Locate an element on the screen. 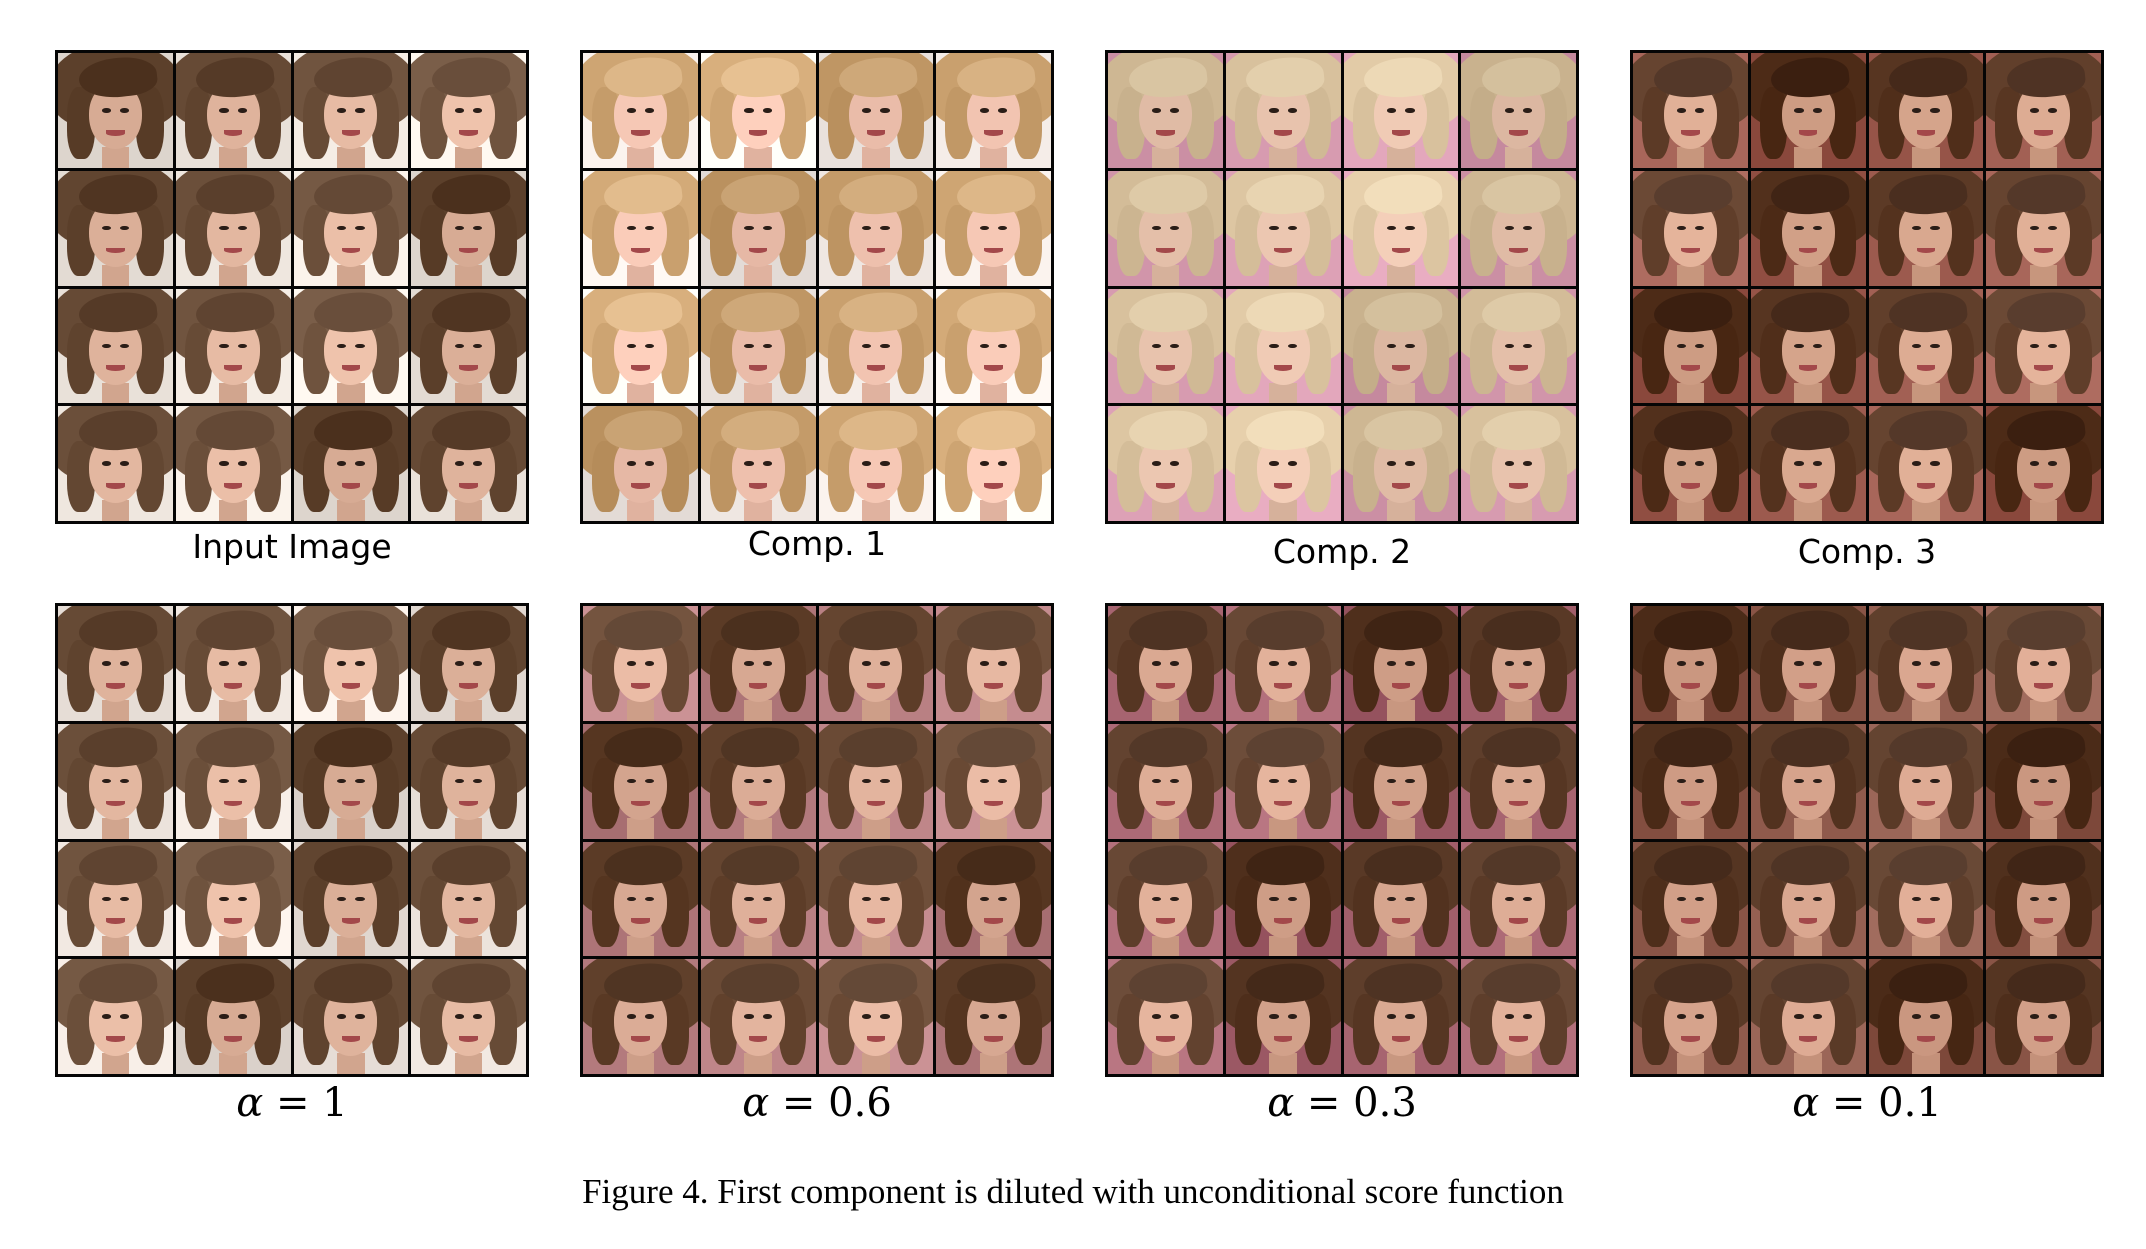 The image size is (2146, 1249). label-alpha-0-3: α = 0.3 is located at coordinates (1342, 1103).